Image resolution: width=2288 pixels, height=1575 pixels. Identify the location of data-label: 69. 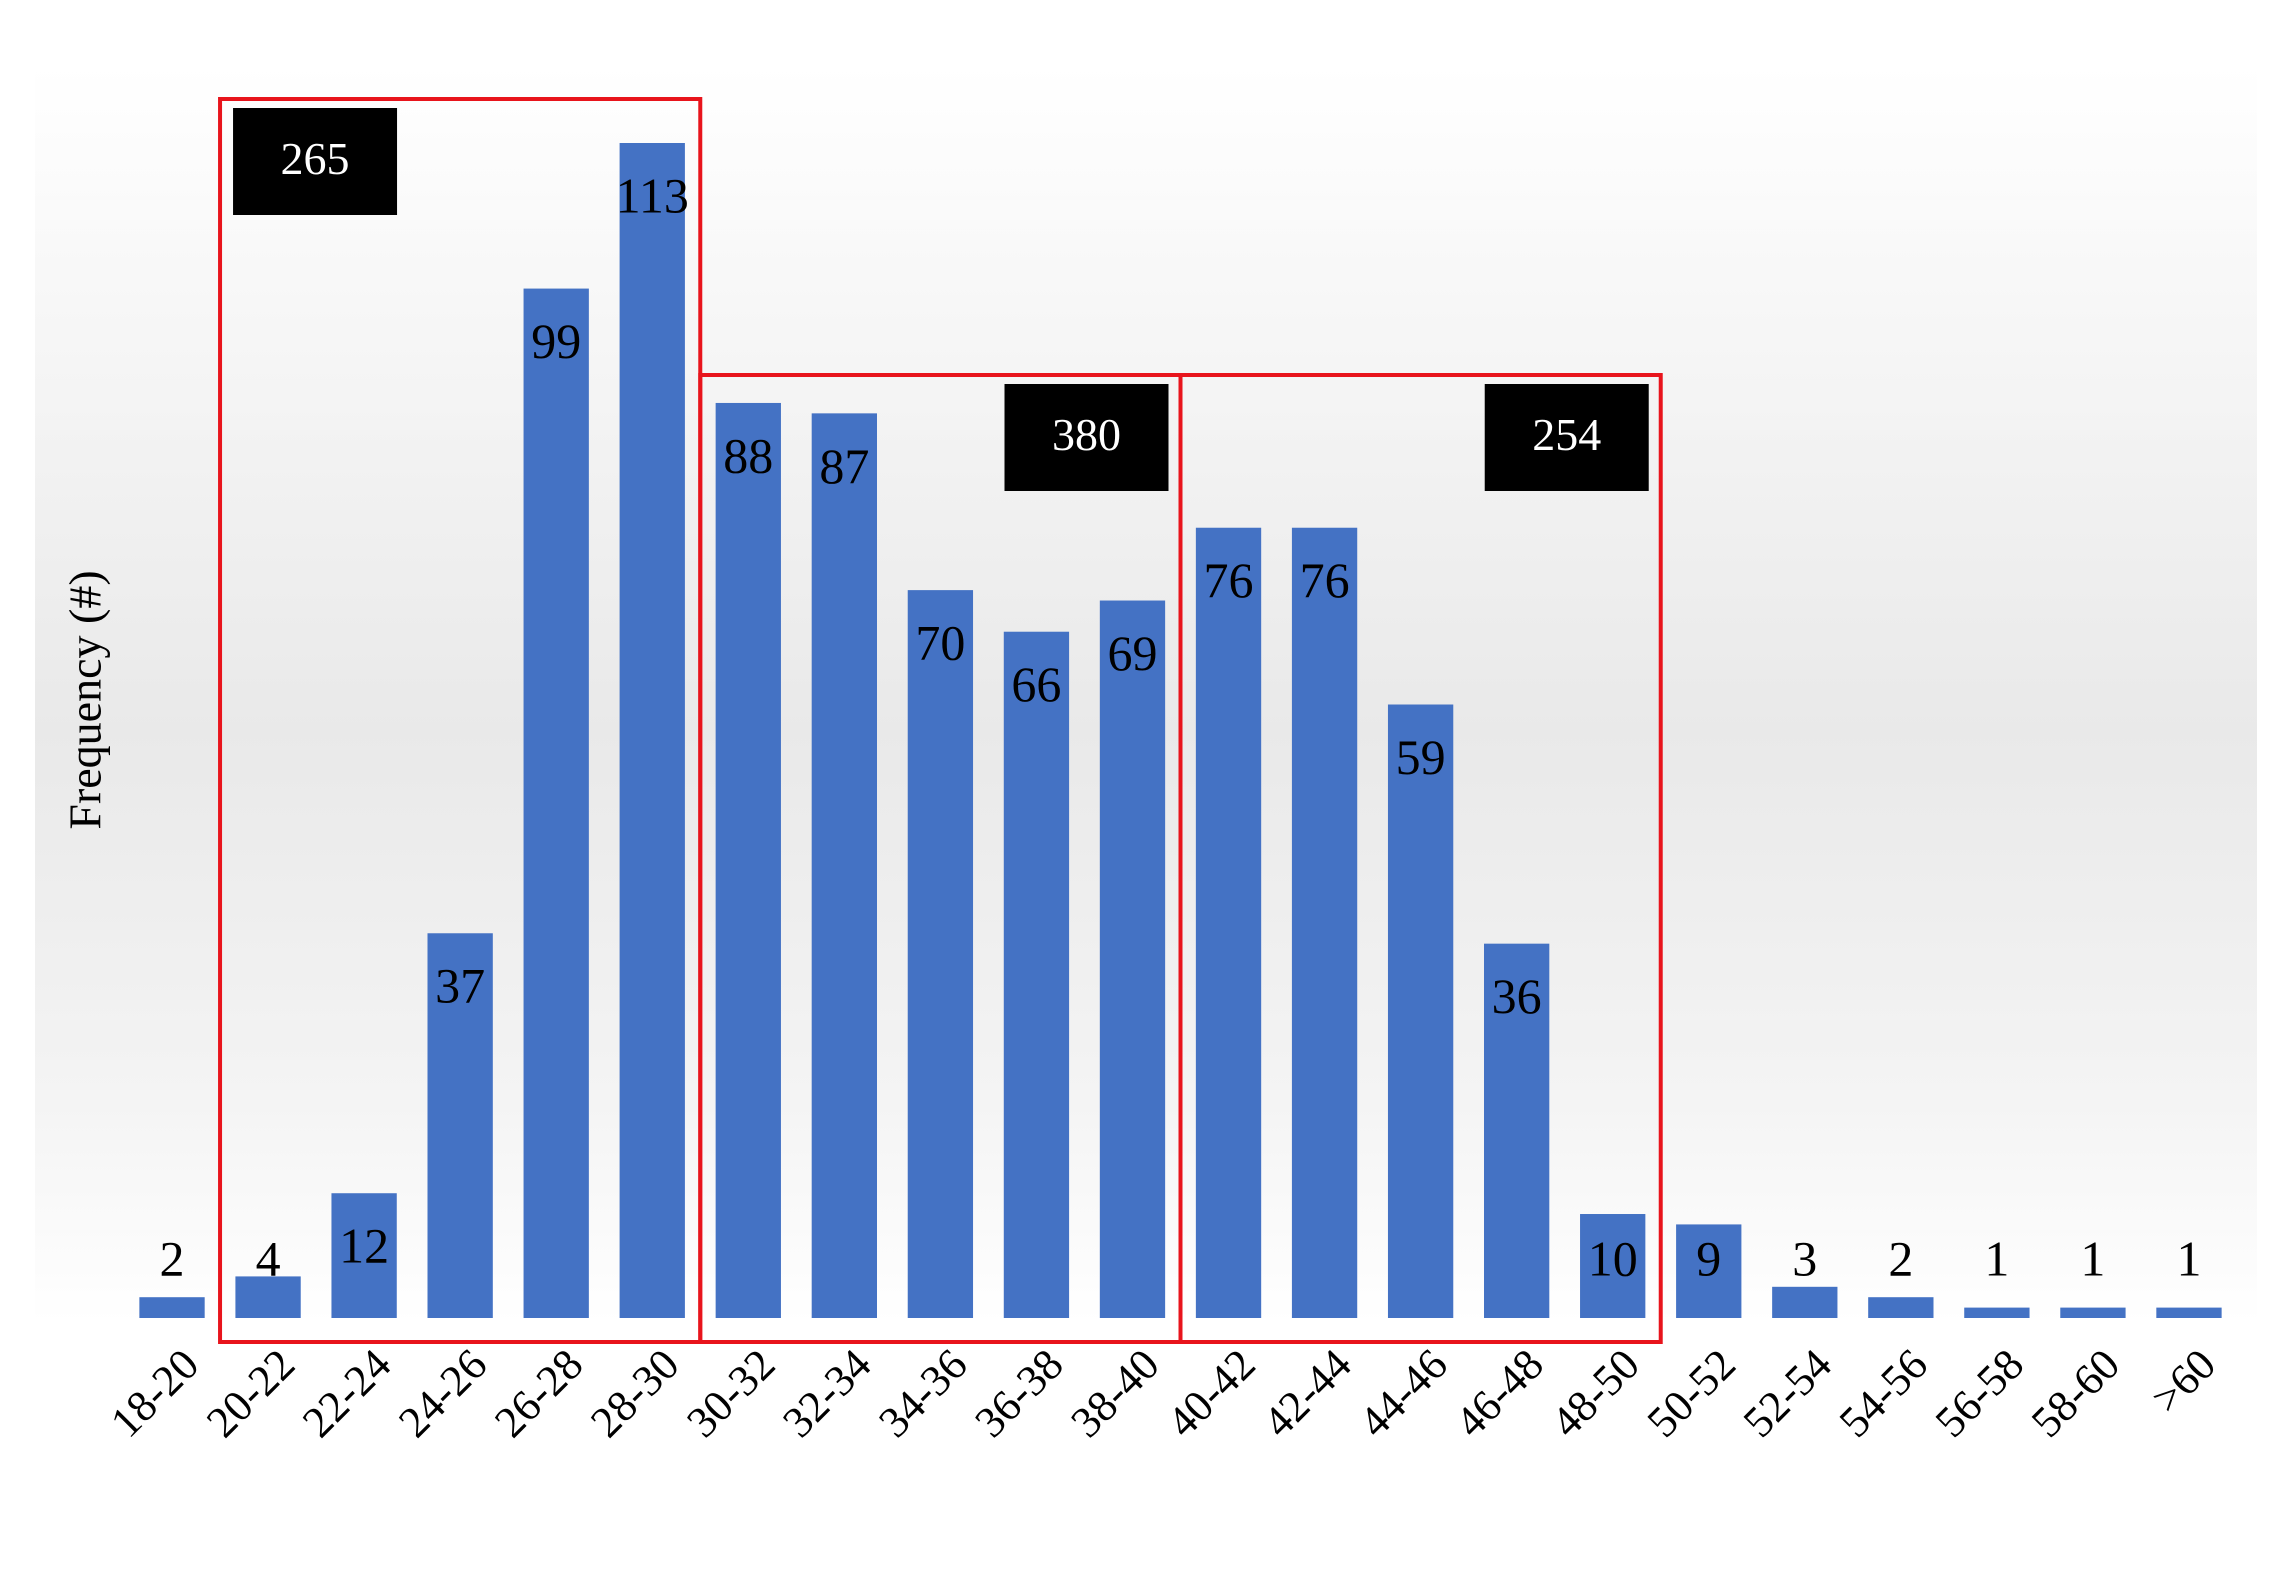
(1132, 653).